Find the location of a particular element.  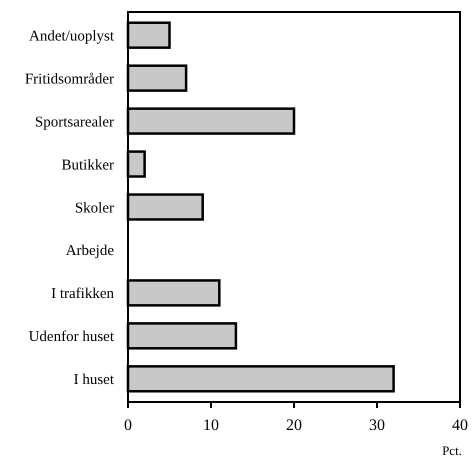

y-tick-label: I trafikken is located at coordinates (82, 294).